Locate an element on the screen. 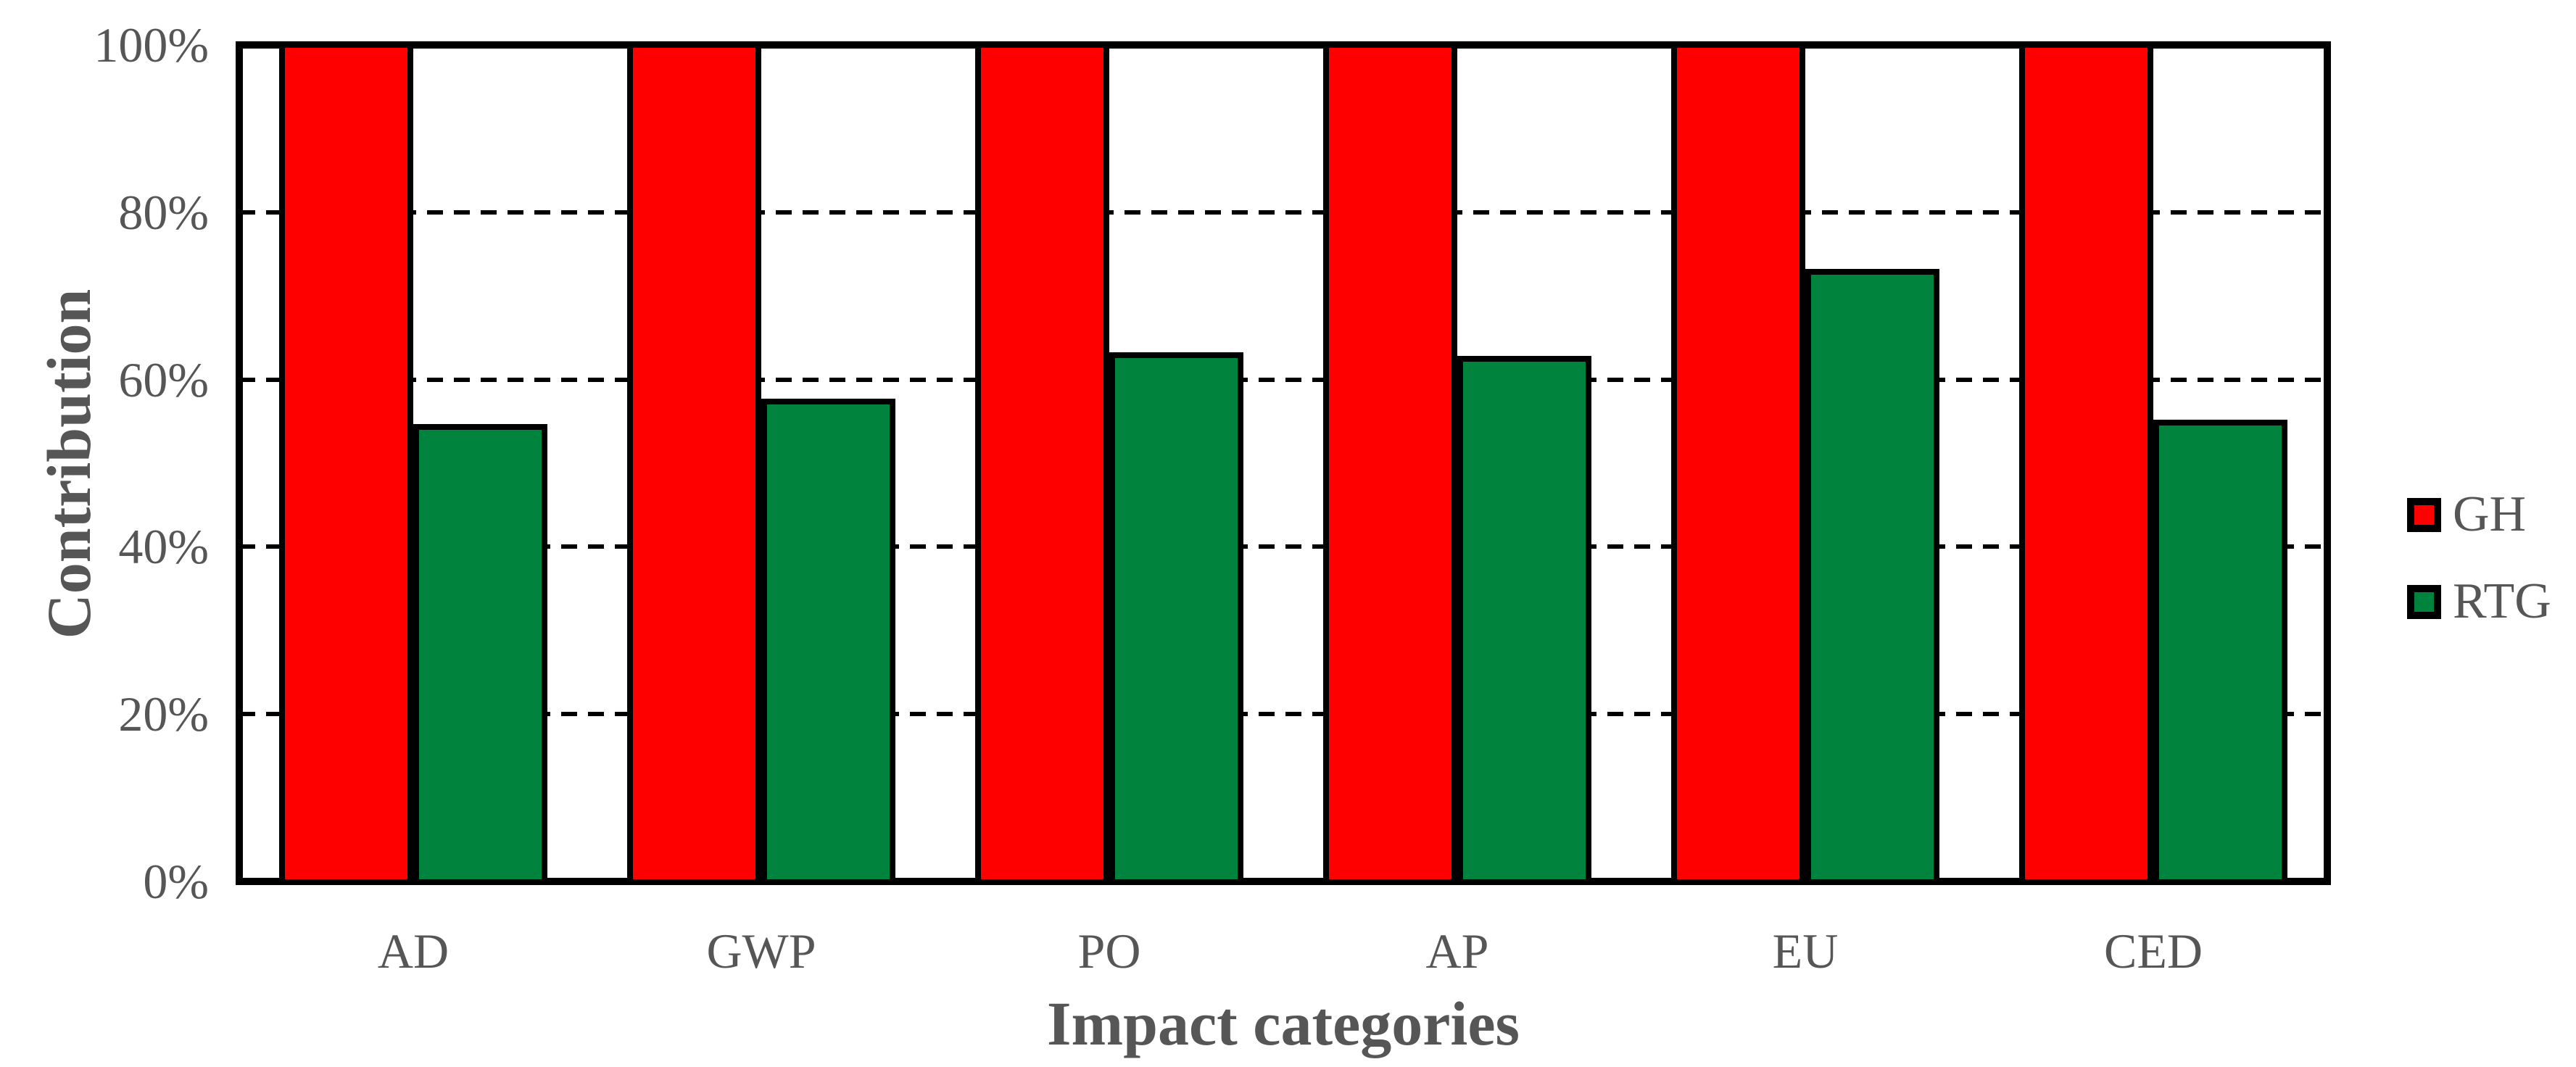  legend-item-rtg: RTG is located at coordinates (2479, 601).